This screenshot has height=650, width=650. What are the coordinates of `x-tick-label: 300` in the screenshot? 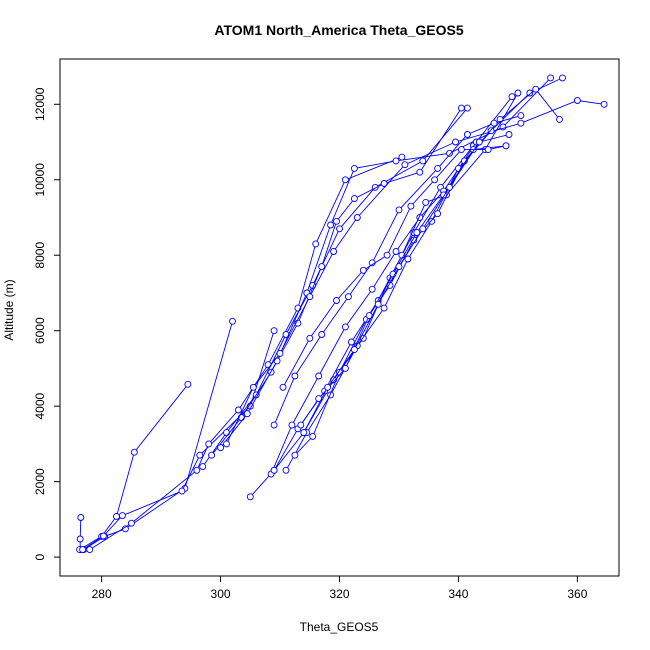 It's located at (221, 594).